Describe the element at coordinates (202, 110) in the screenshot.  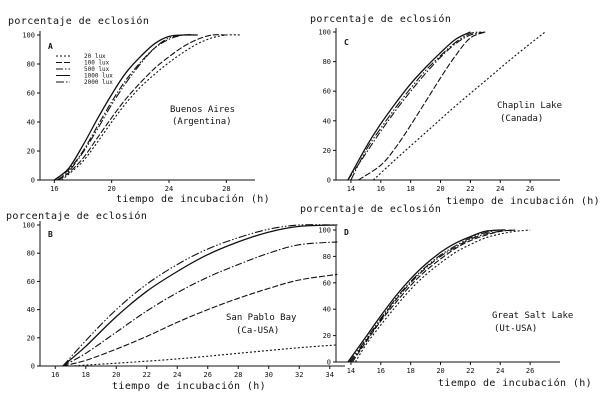
I see `panel-a-location: Buenos Aires` at that location.